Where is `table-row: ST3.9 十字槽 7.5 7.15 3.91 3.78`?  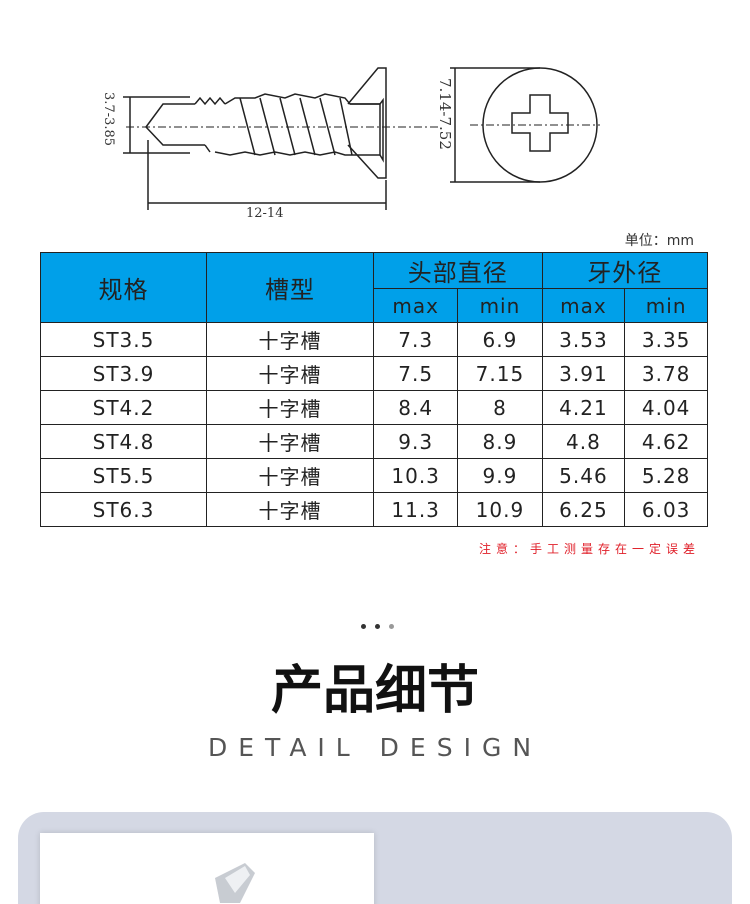
table-row: ST3.9 十字槽 7.5 7.15 3.91 3.78 is located at coordinates (374, 373).